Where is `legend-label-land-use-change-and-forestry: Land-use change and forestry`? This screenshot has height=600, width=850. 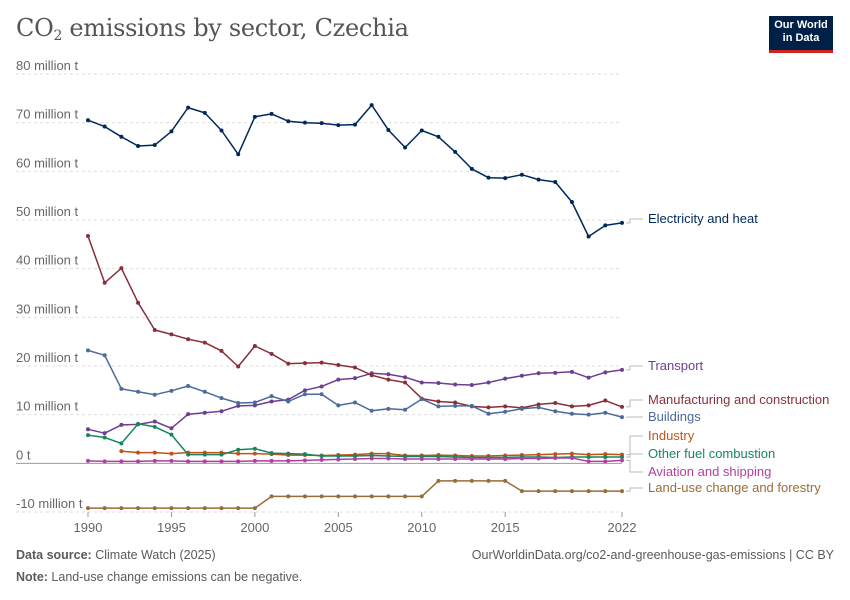 legend-label-land-use-change-and-forestry: Land-use change and forestry is located at coordinates (734, 487).